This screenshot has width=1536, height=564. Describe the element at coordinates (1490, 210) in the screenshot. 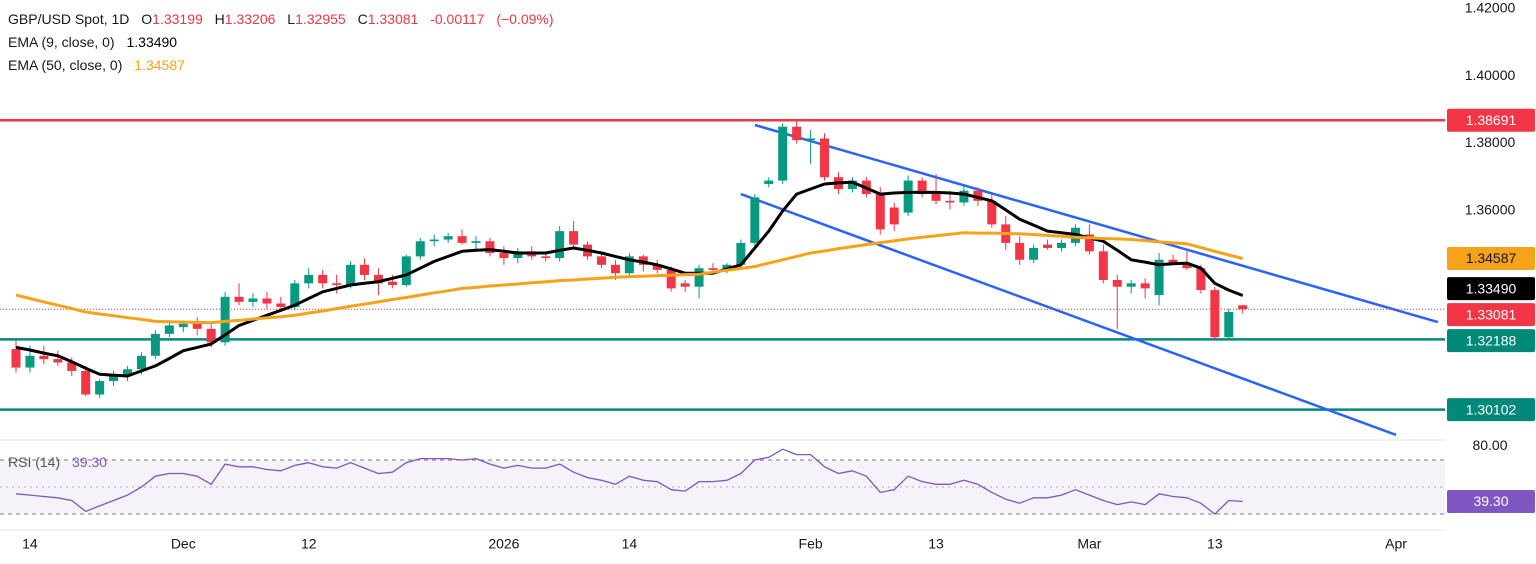

I see `y-tick-label: 1.36000` at that location.